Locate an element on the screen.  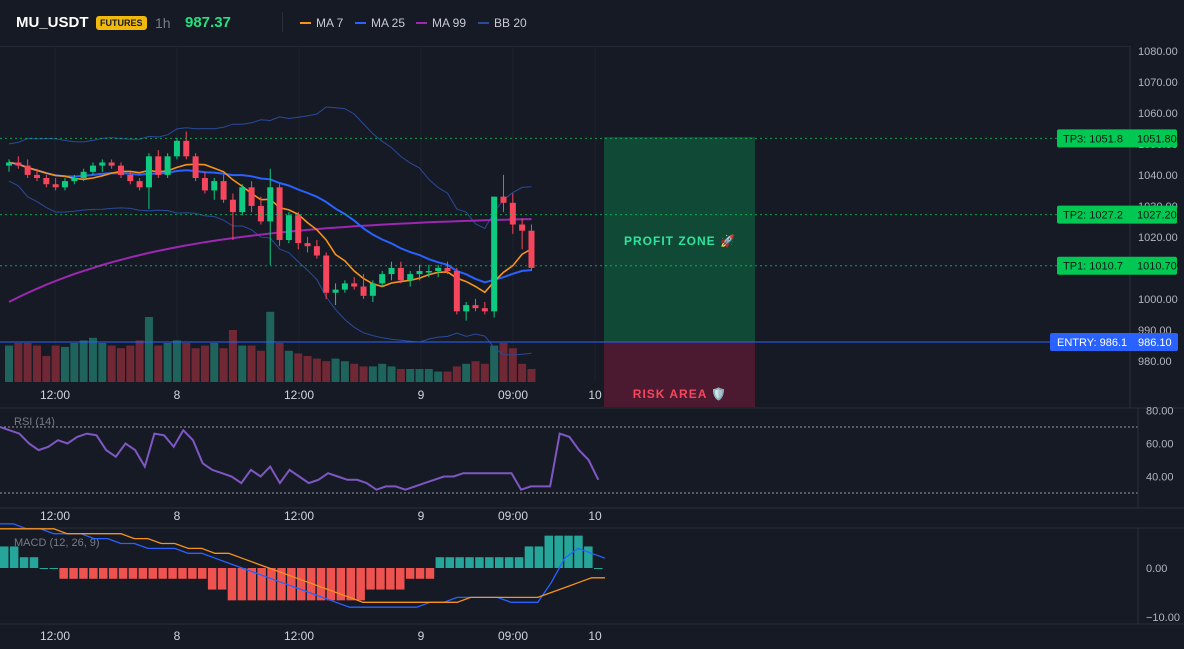
legend-ma99: MA 99 is located at coordinates (441, 23).